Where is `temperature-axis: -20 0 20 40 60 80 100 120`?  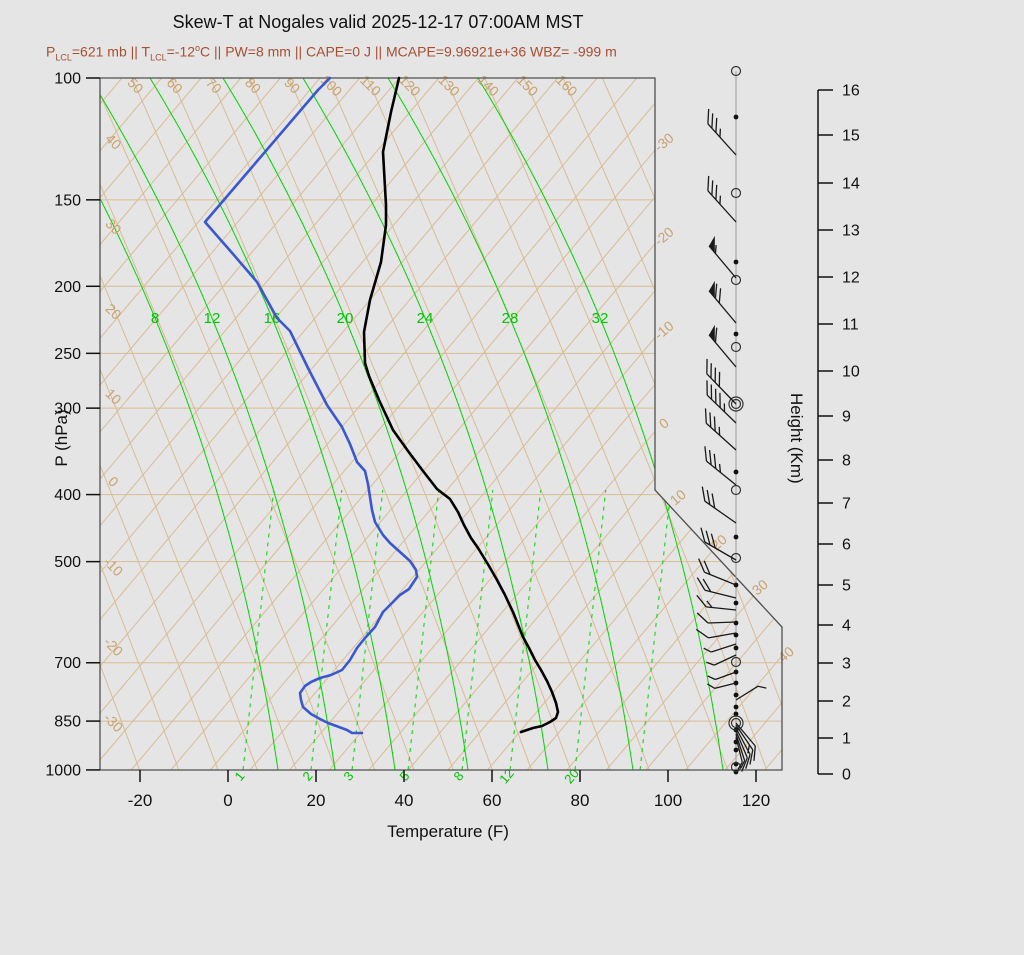
temperature-axis: -20 0 20 40 60 80 100 120 is located at coordinates (449, 790).